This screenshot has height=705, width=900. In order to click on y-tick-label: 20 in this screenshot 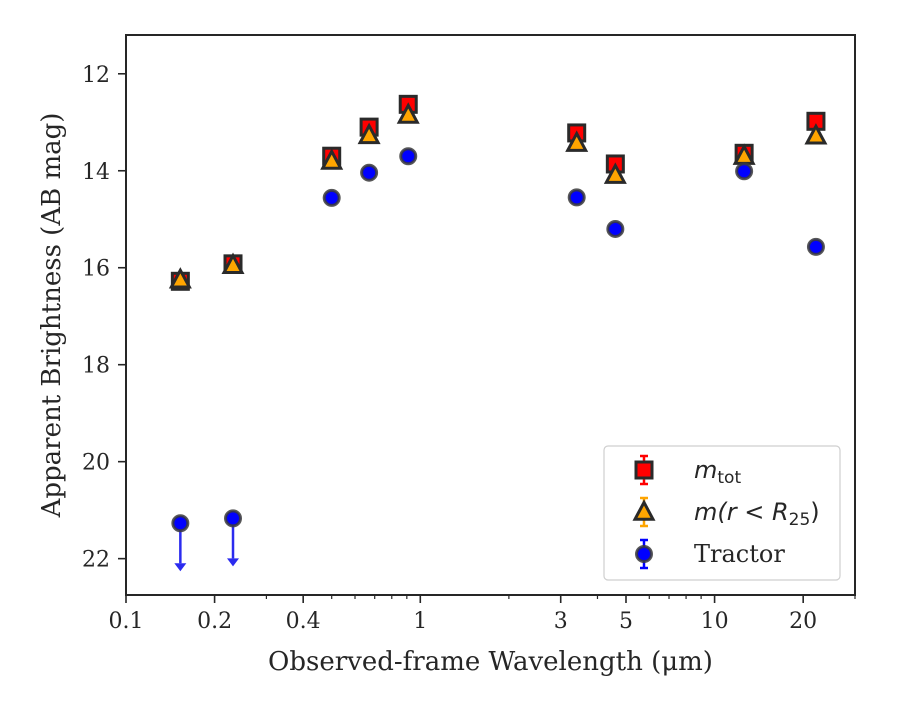, I will do `click(96, 463)`.